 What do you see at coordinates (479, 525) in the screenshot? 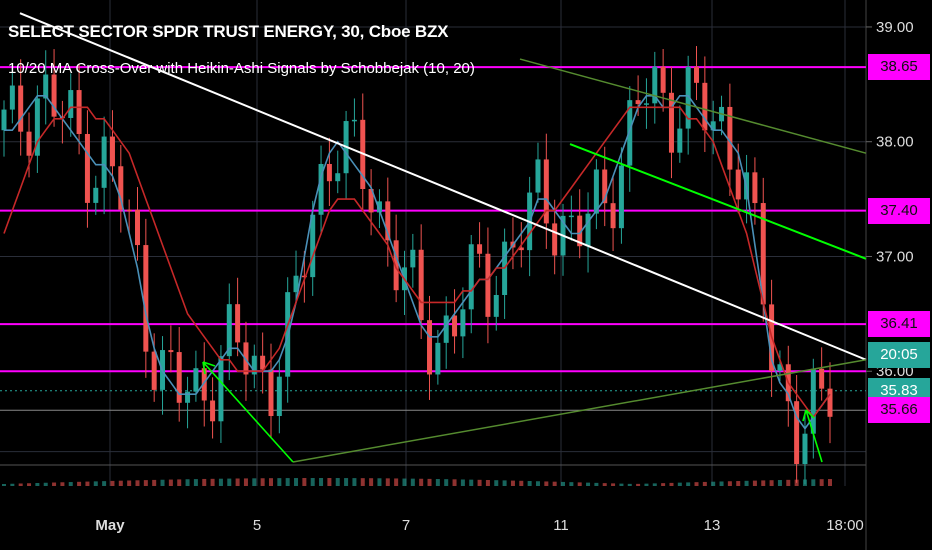
I see `time-axis: May 5 7 11 13 18:00` at bounding box center [479, 525].